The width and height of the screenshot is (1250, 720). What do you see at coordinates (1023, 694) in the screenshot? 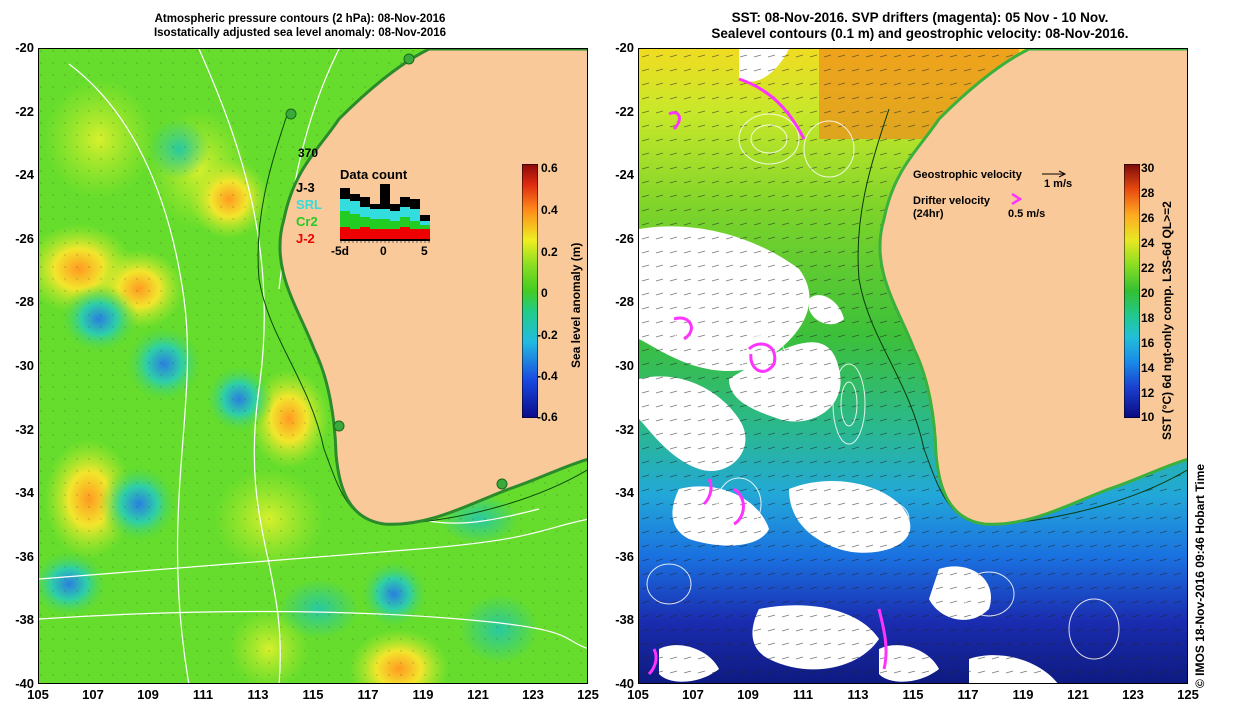
I see `right-lon-tick: 119` at bounding box center [1023, 694].